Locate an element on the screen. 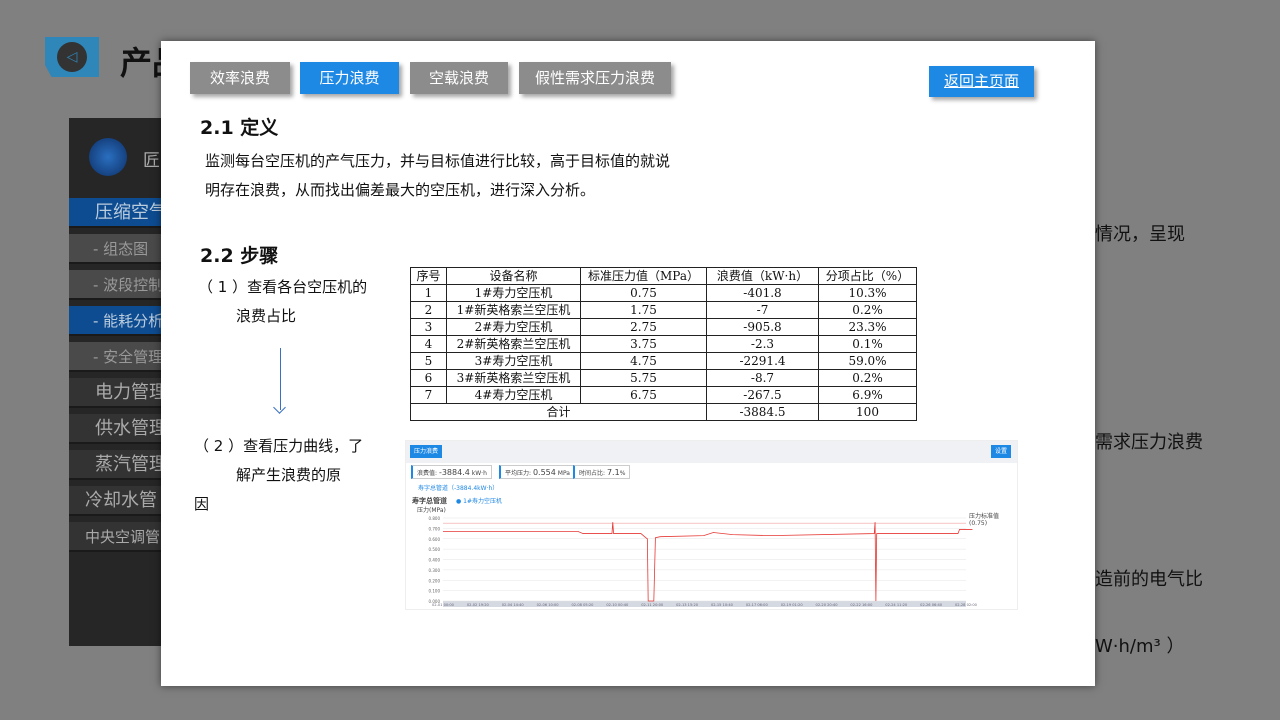 The height and width of the screenshot is (720, 1280). text-line: 浪费占比 is located at coordinates (266, 316).